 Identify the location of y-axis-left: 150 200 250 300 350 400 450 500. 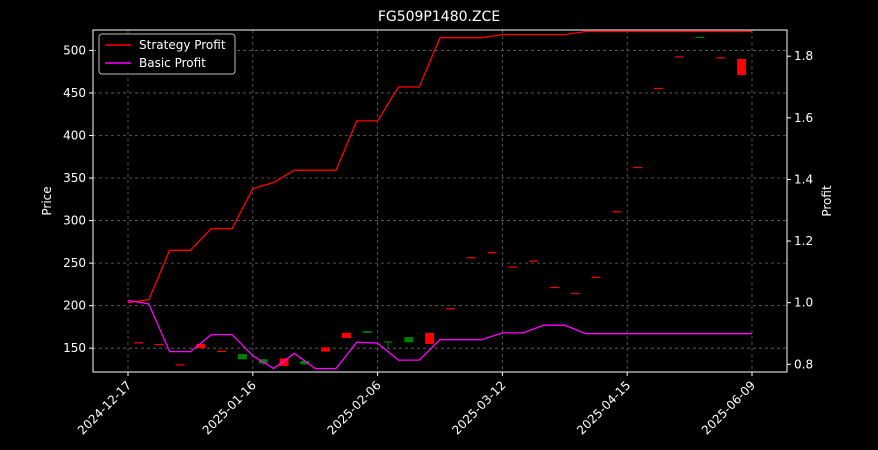
(78, 199).